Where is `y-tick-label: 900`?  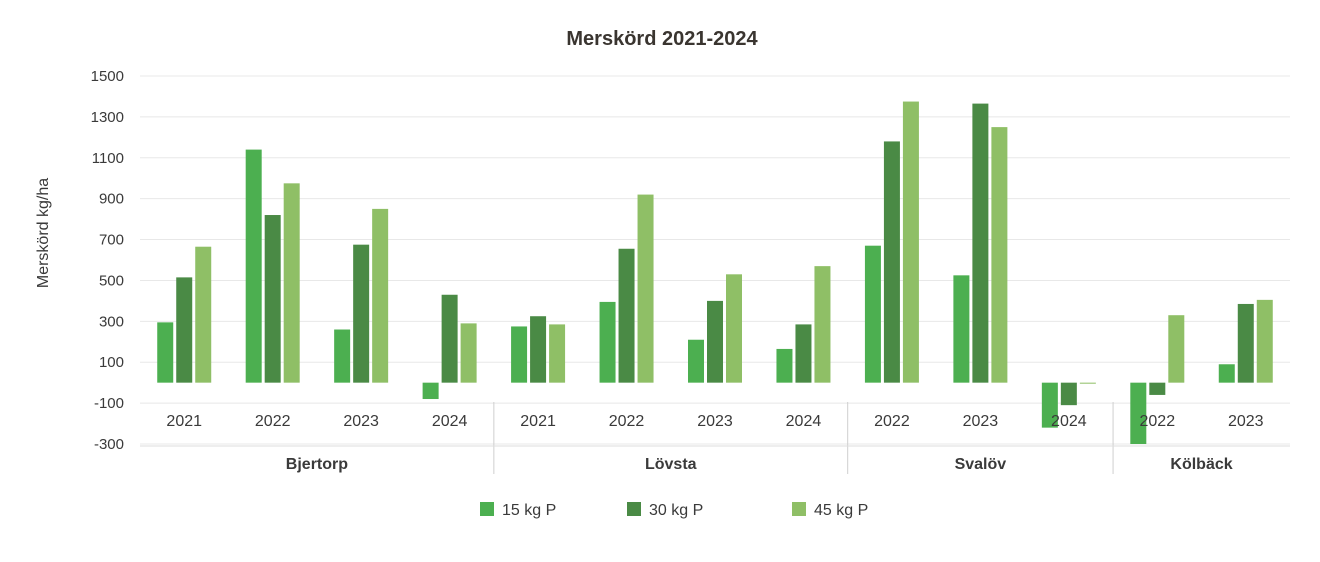 y-tick-label: 900 is located at coordinates (111, 199).